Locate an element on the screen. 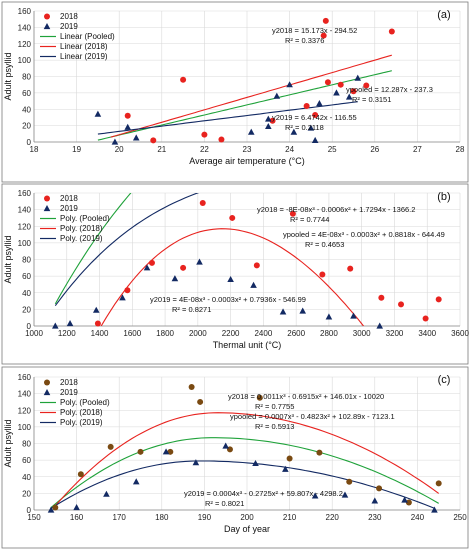 This screenshot has height=550, width=471. fit-line-linear-pooled- is located at coordinates (244, 105).